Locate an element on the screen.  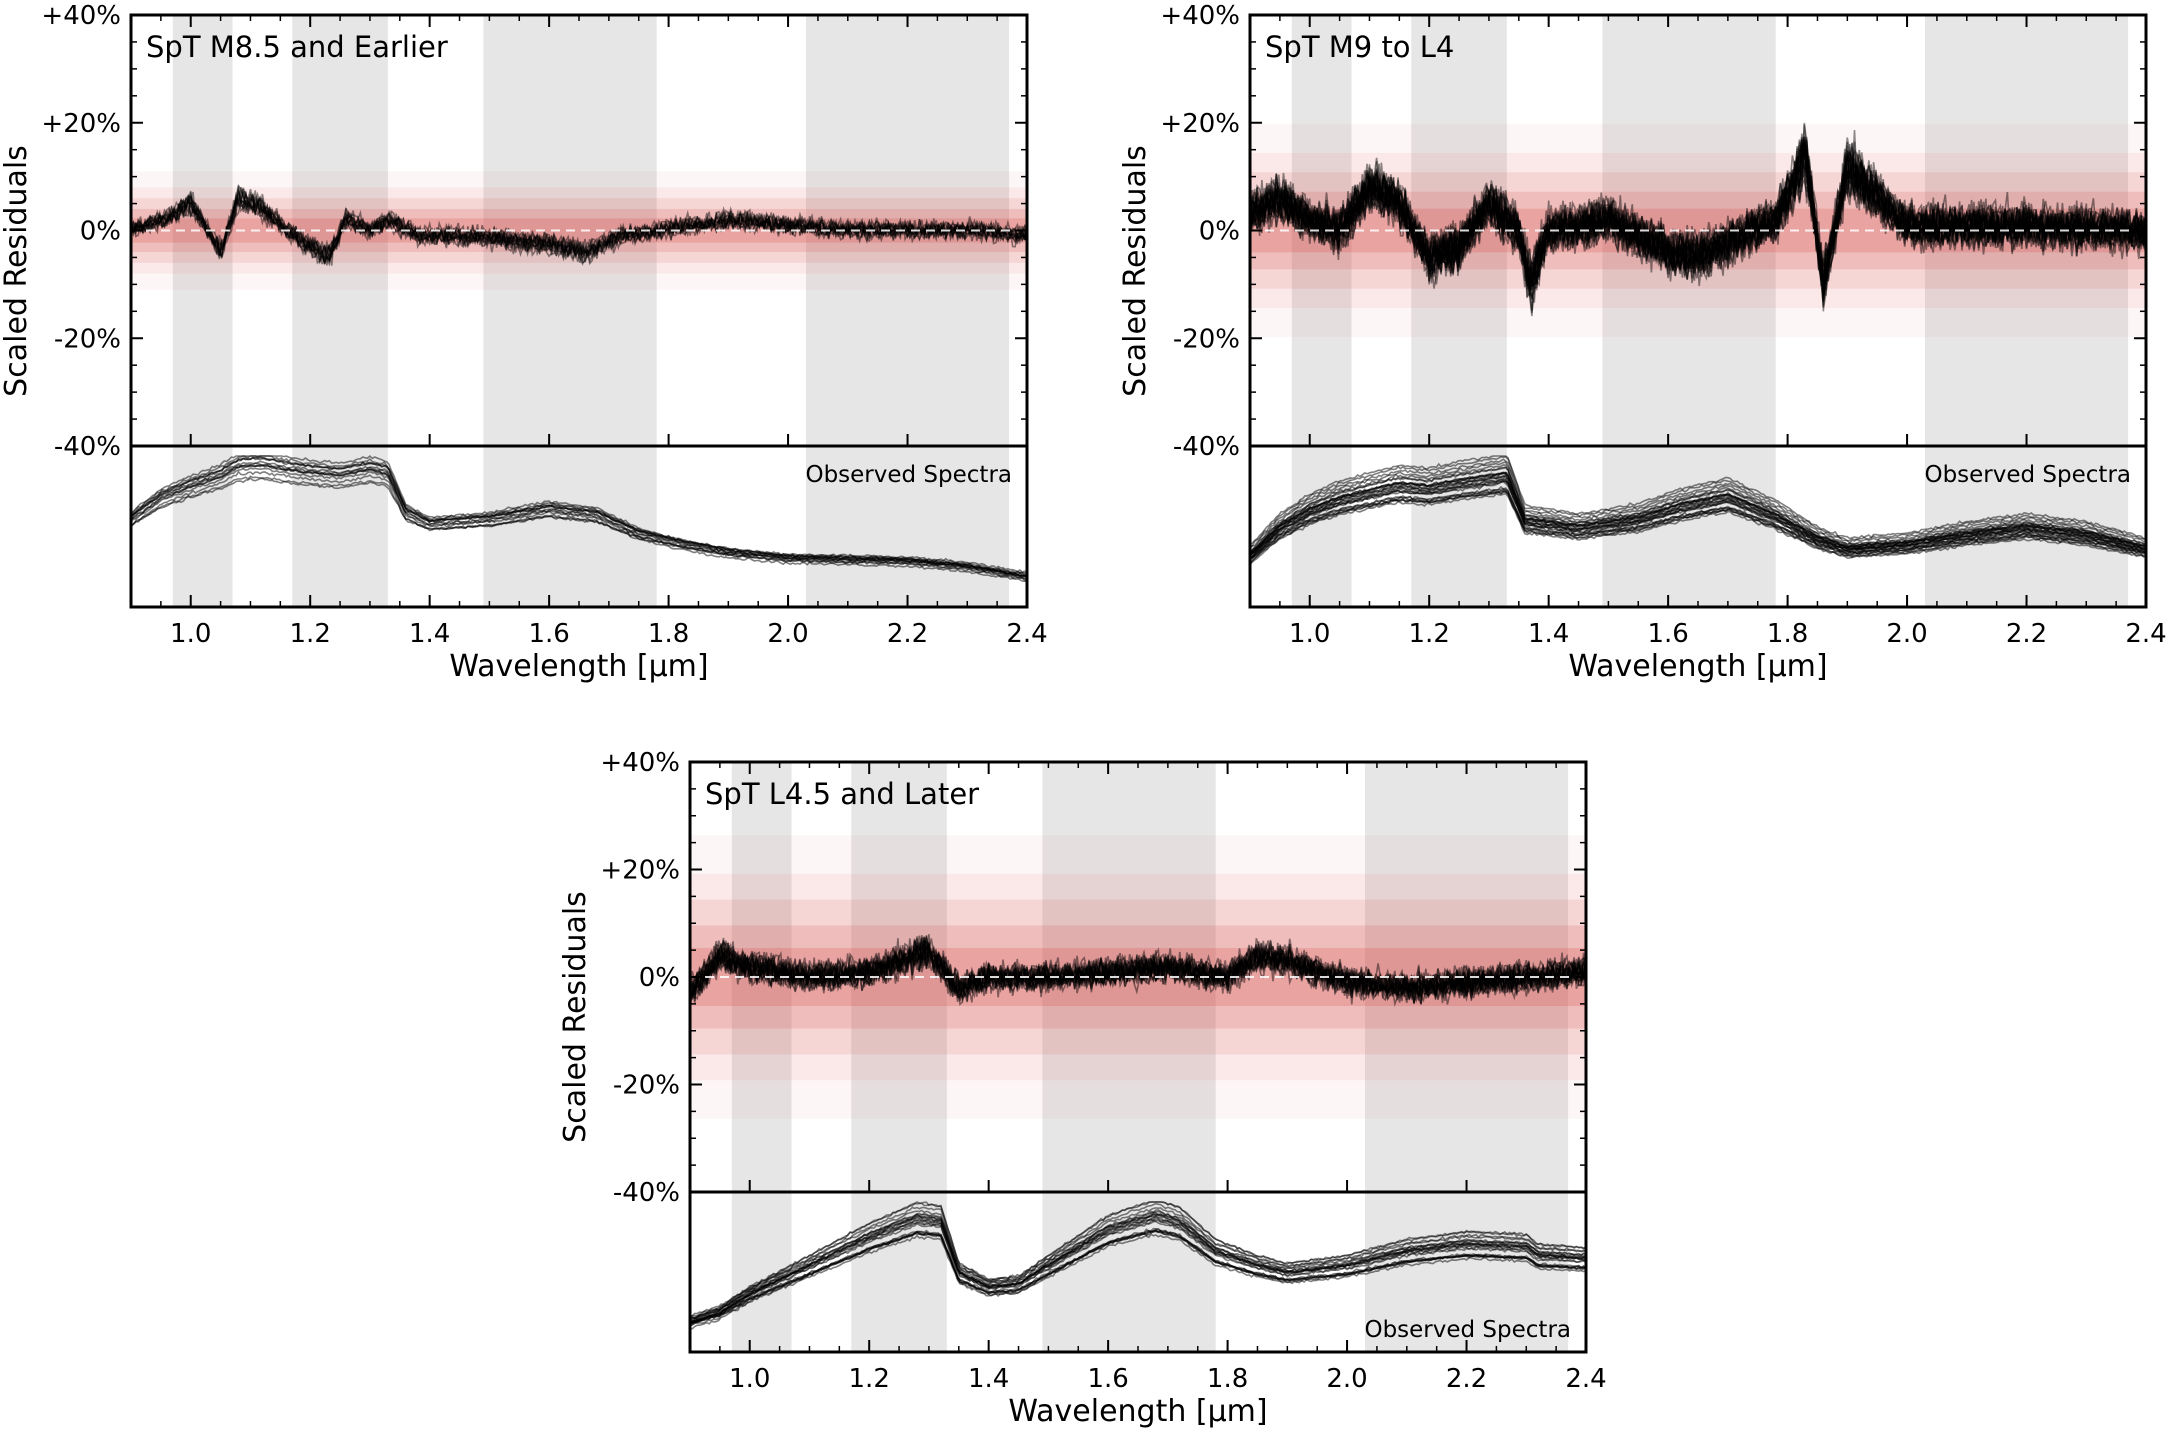
y-tick-label: -20% is located at coordinates (646, 1086).